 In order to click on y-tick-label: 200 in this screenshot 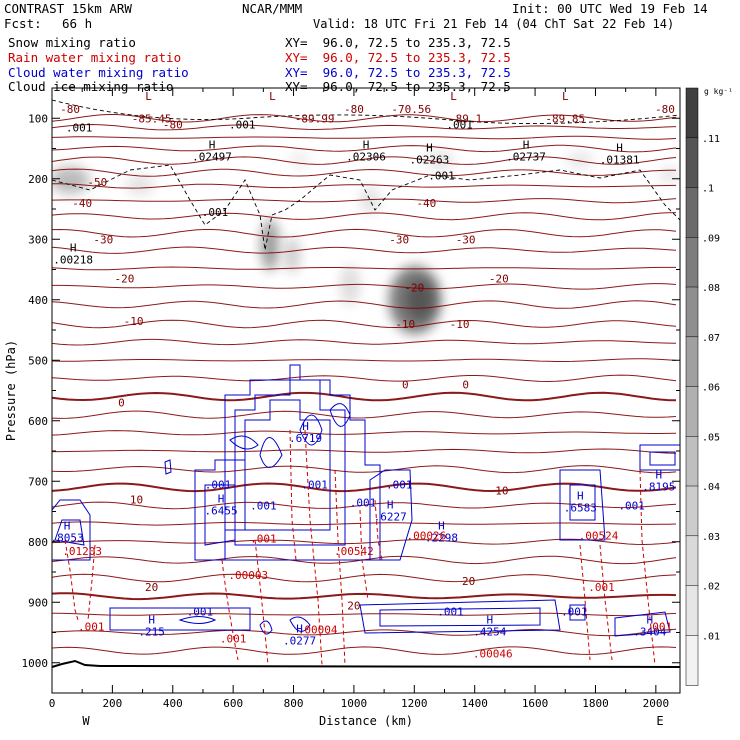, I will do `click(38, 179)`.